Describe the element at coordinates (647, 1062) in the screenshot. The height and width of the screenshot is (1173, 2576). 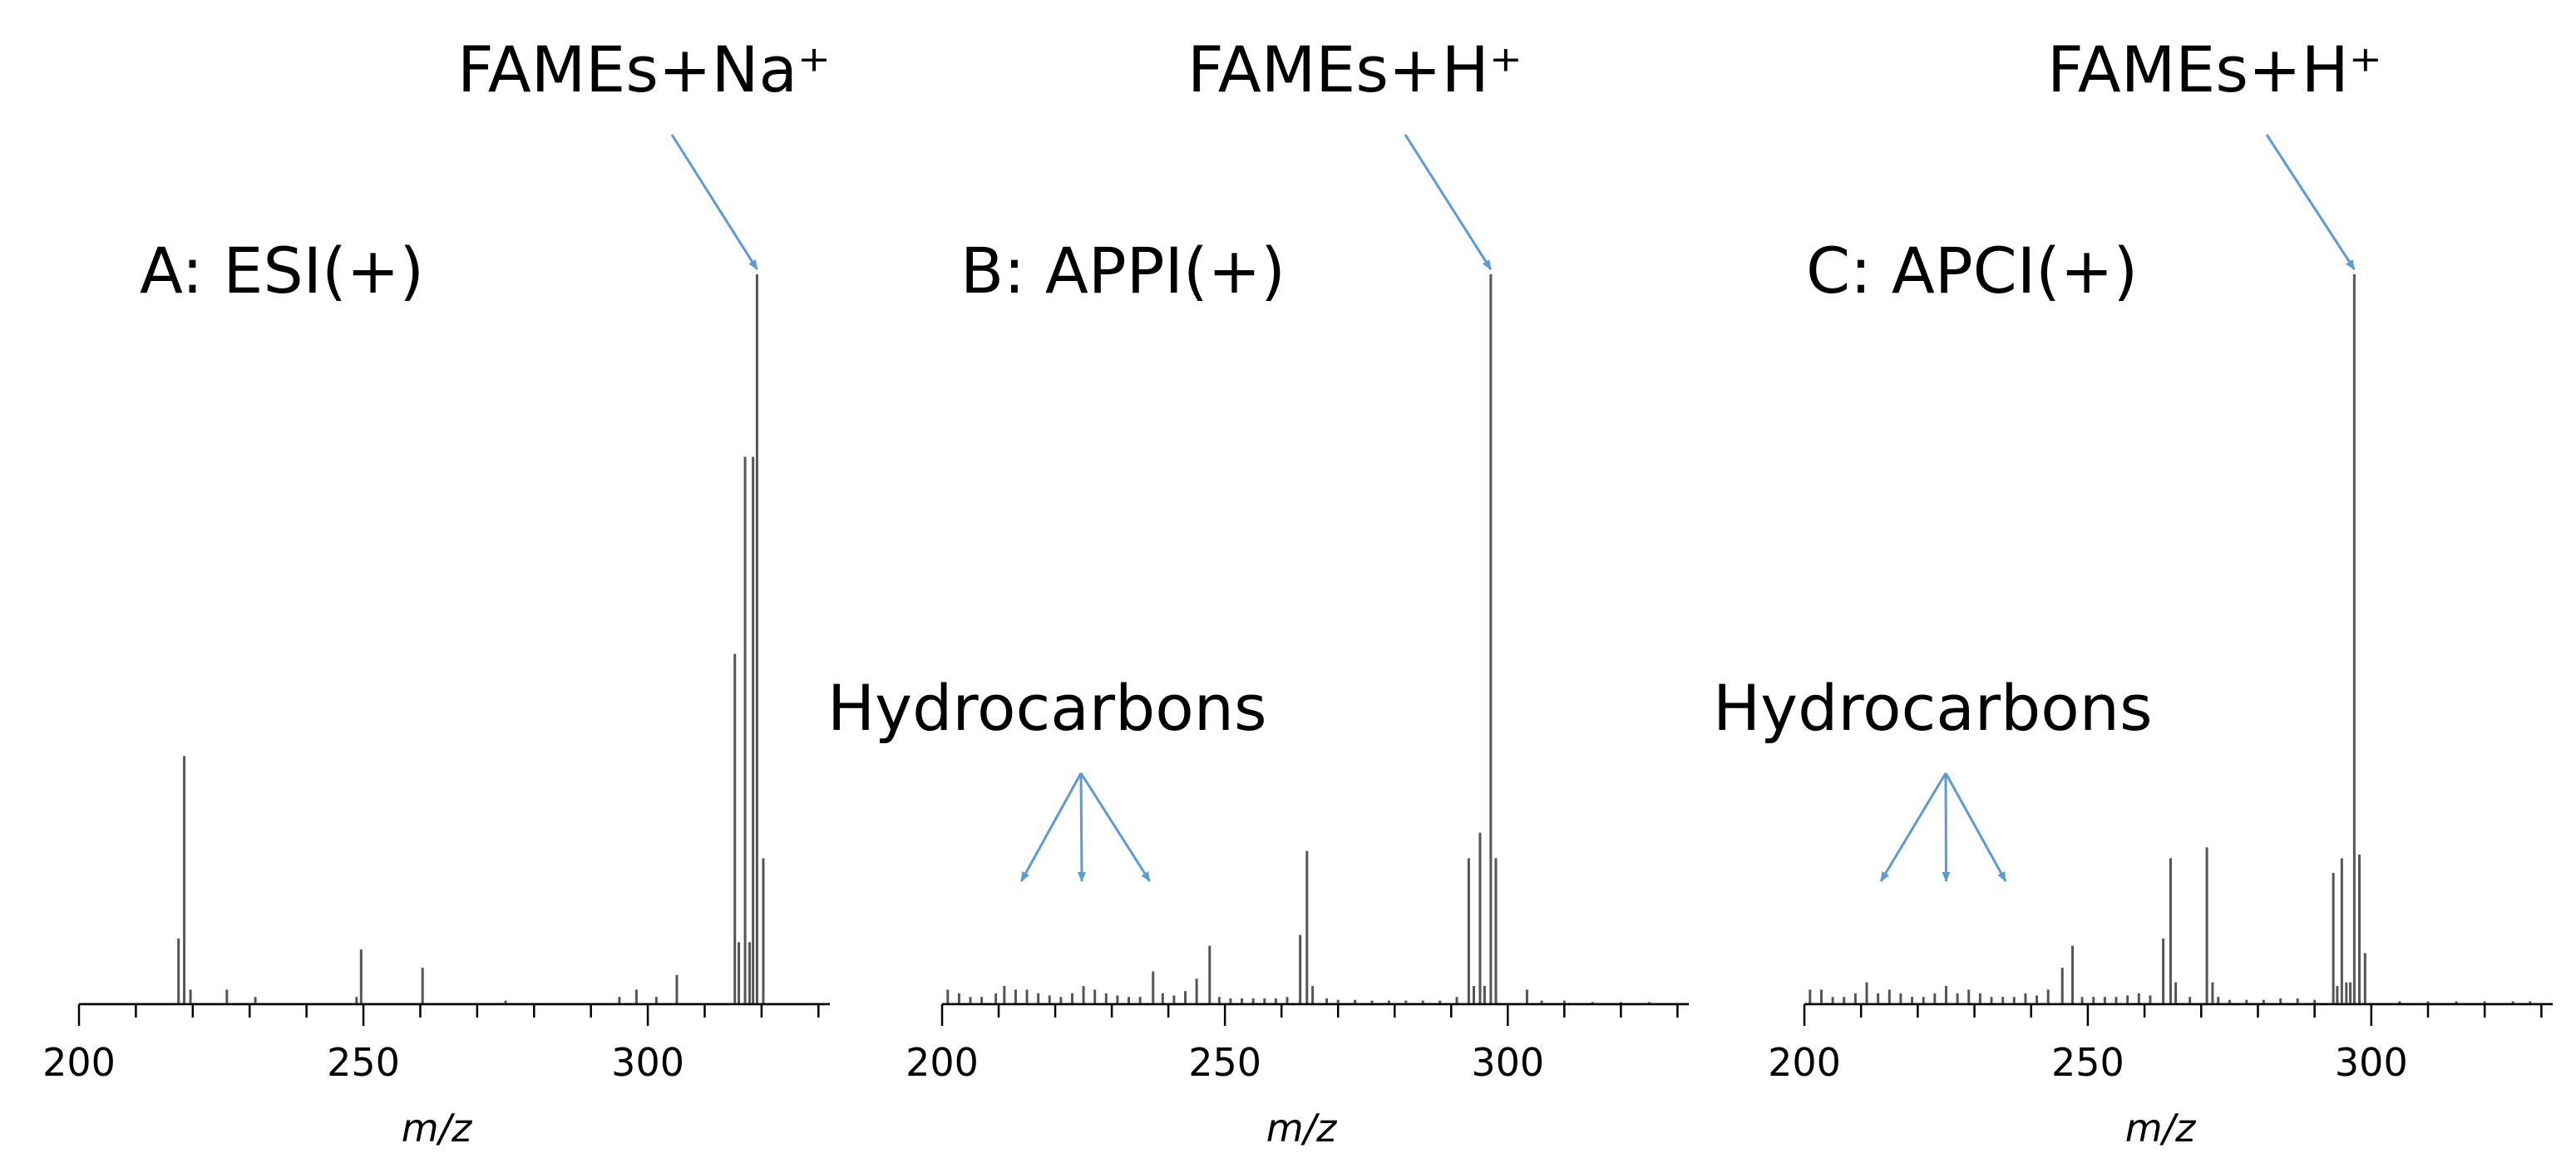
I see `panel-a-tick-label-2: 300` at that location.